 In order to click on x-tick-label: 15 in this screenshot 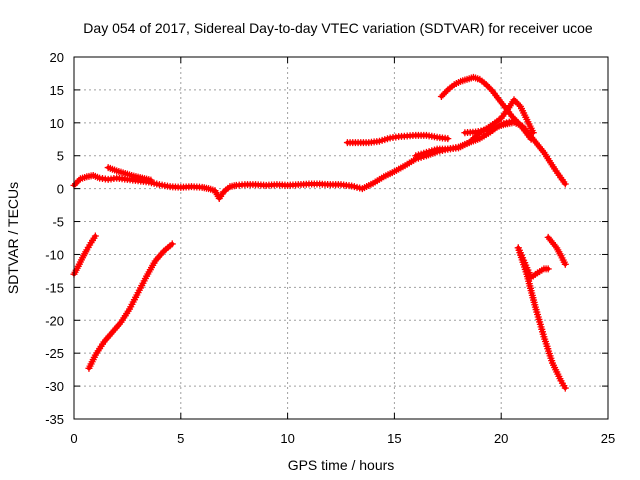, I will do `click(394, 438)`.